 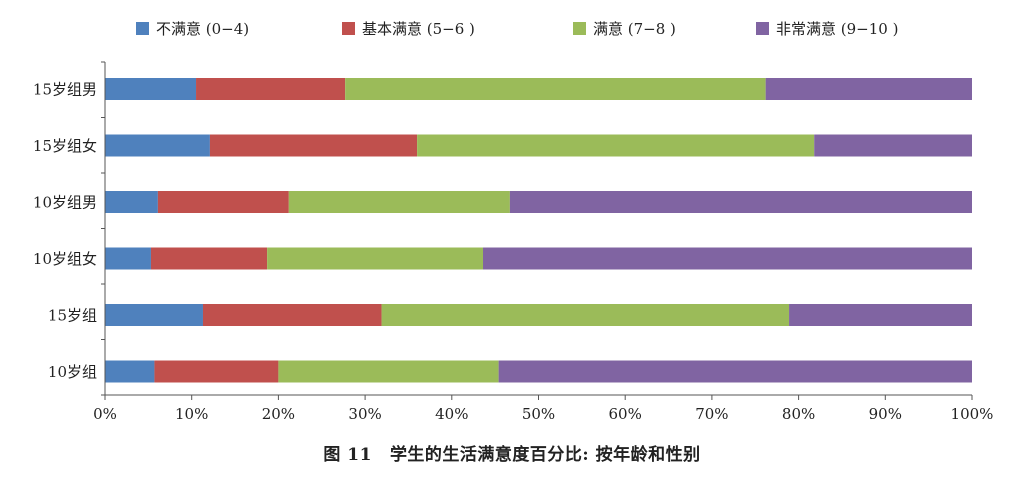 I want to click on legend-swatch-satisfied, so click(x=579, y=28).